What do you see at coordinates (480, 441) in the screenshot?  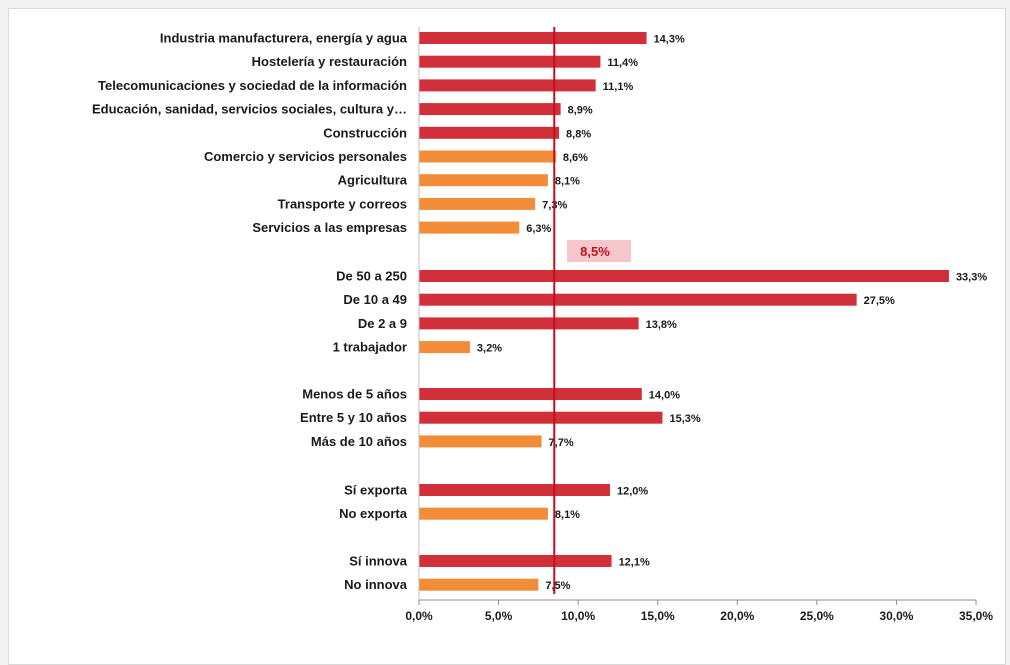 I see `bar-mas-de-10-anos` at bounding box center [480, 441].